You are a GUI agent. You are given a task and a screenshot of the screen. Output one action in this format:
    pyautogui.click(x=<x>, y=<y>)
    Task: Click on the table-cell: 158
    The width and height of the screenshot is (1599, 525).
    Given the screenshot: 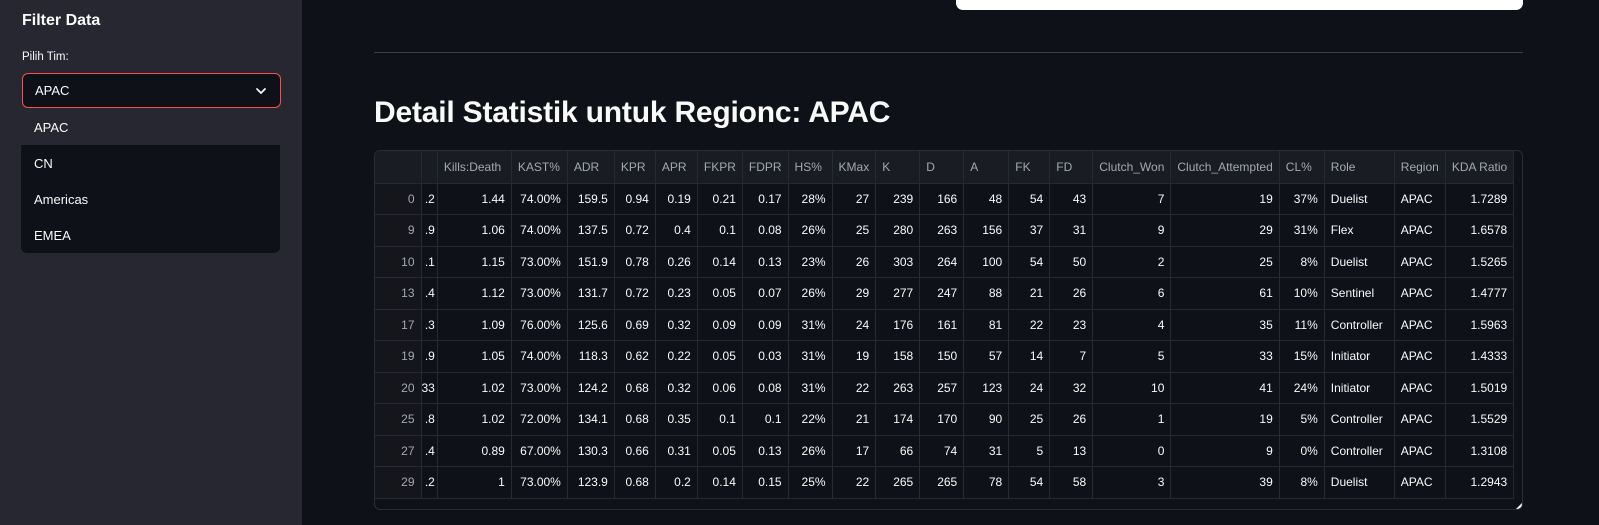 What is the action you would take?
    pyautogui.click(x=898, y=356)
    